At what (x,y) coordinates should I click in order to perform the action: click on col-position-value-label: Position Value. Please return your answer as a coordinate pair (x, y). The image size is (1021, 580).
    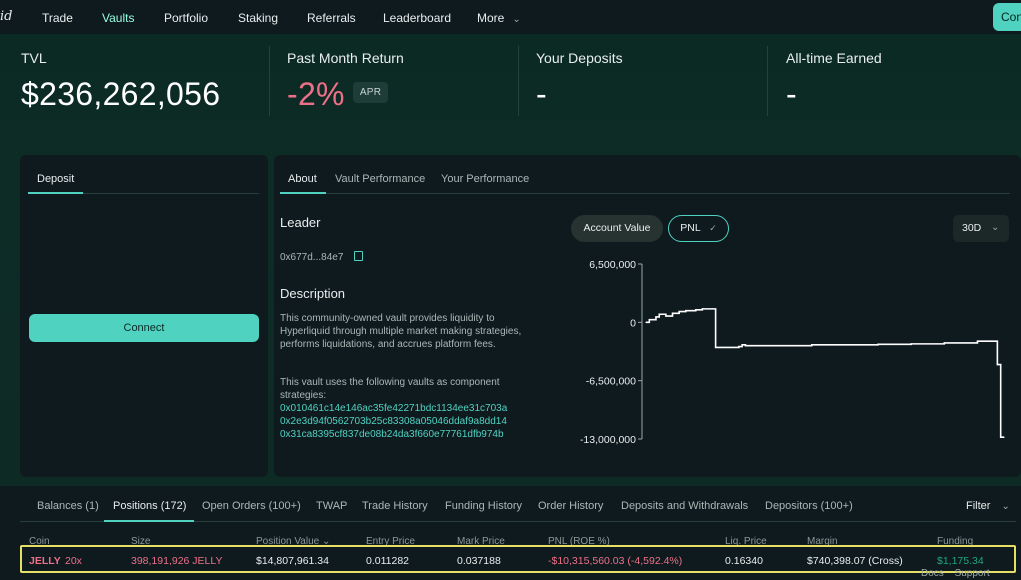
    Looking at the image, I should click on (288, 541).